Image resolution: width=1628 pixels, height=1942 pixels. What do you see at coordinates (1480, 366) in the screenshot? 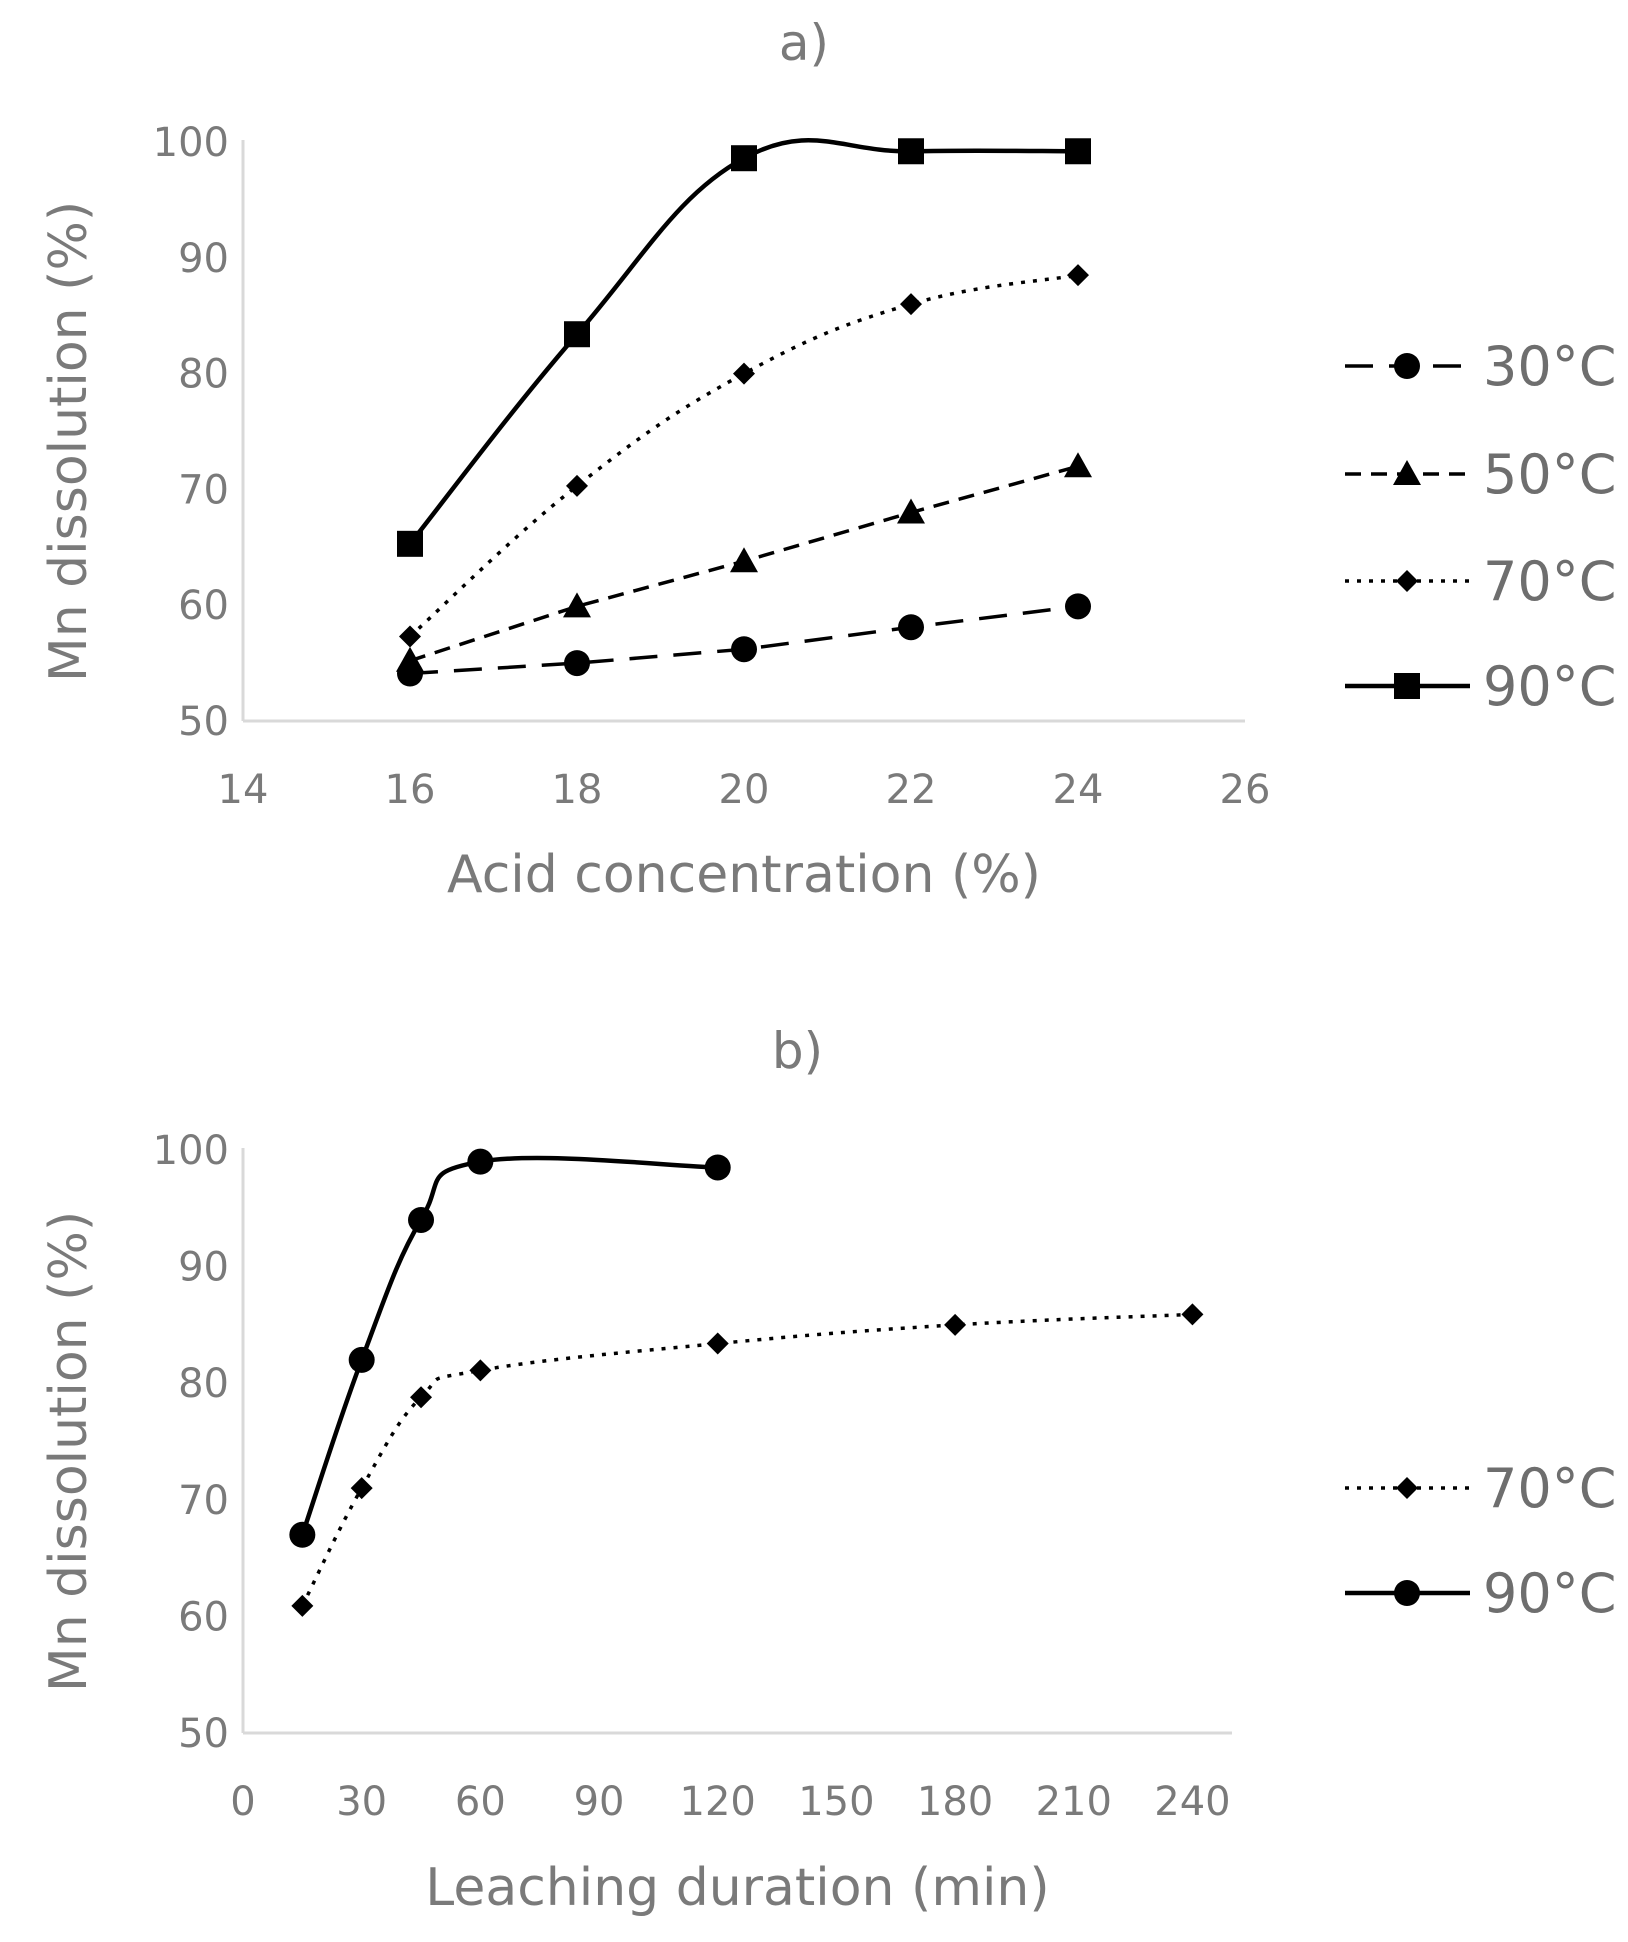
I see `legend-entry: 30°C` at bounding box center [1480, 366].